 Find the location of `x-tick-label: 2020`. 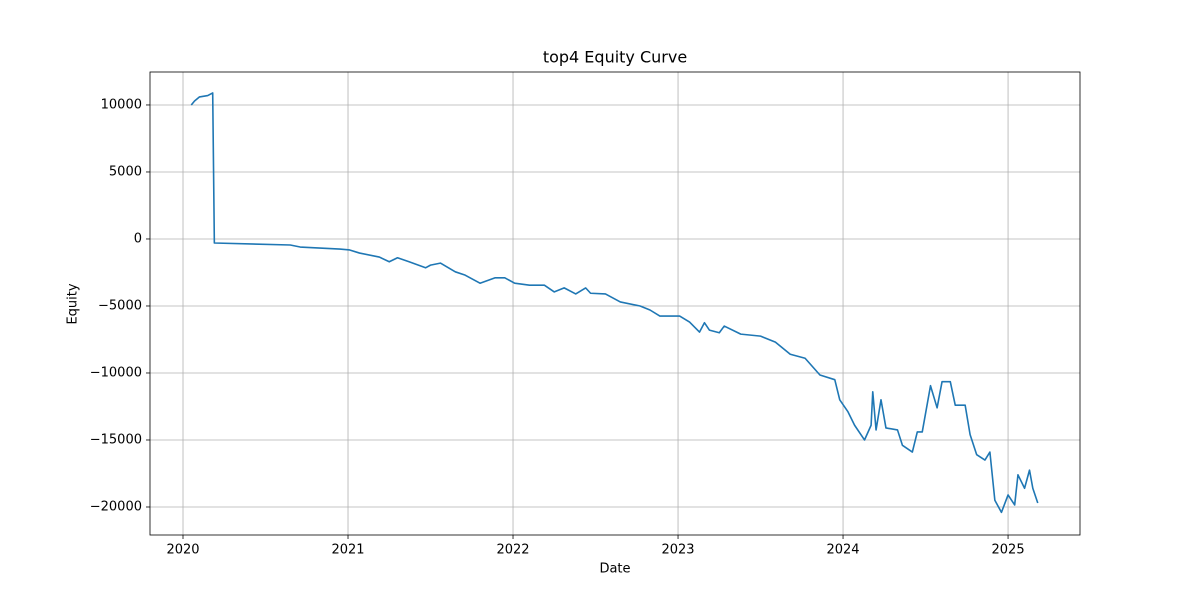

x-tick-label: 2020 is located at coordinates (182, 550).